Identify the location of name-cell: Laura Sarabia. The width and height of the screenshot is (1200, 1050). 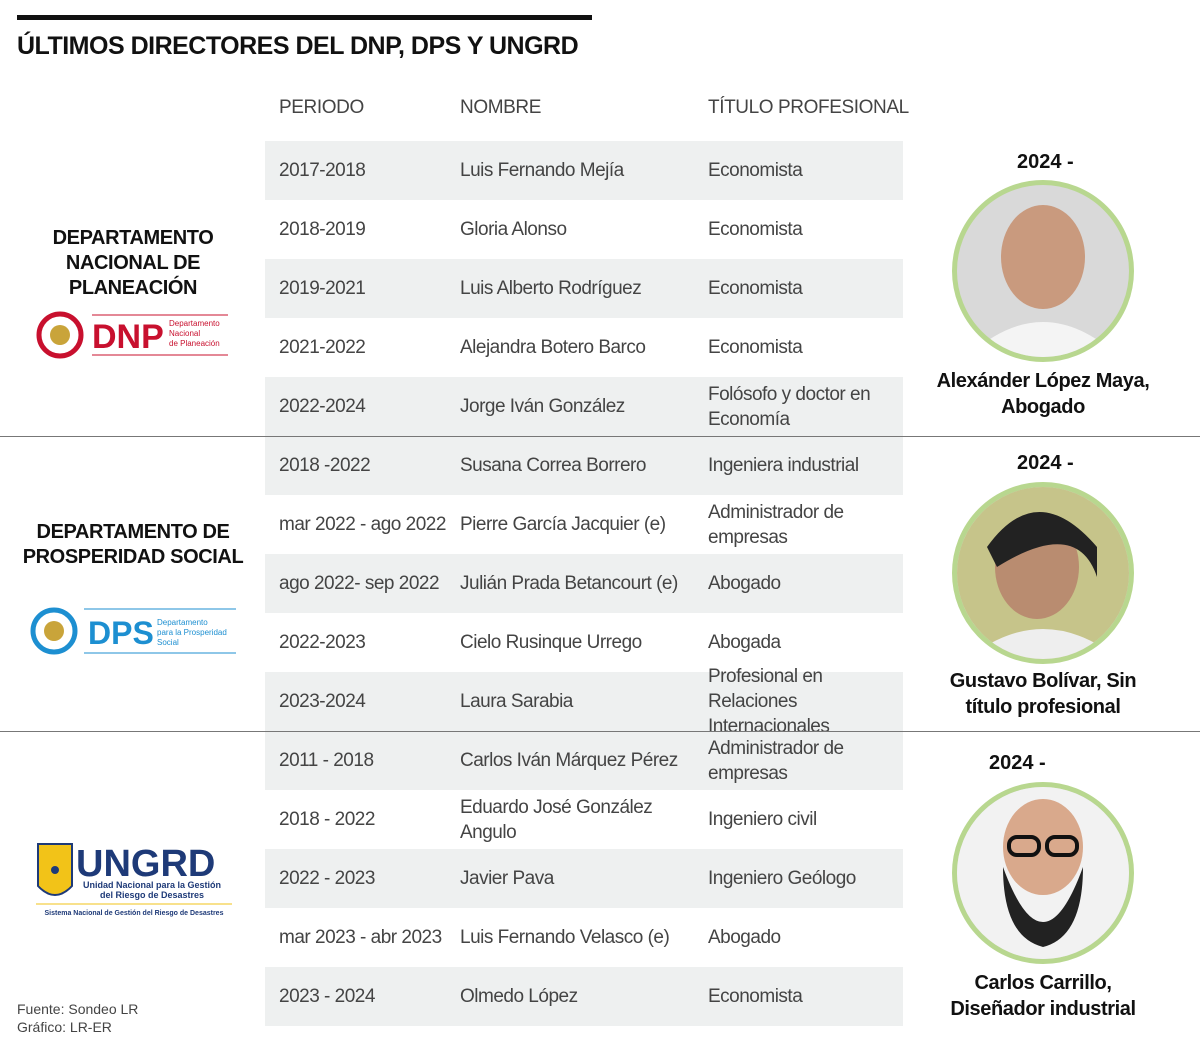
(516, 701).